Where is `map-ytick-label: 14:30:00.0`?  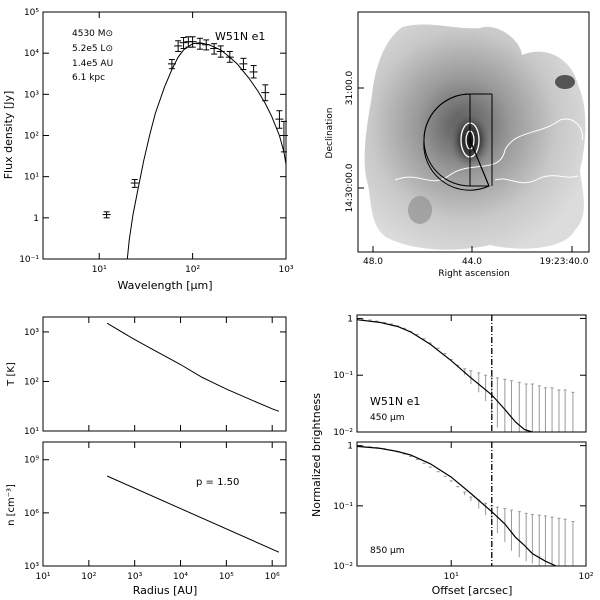
map-ytick-label: 14:30:00.0 is located at coordinates (350, 187).